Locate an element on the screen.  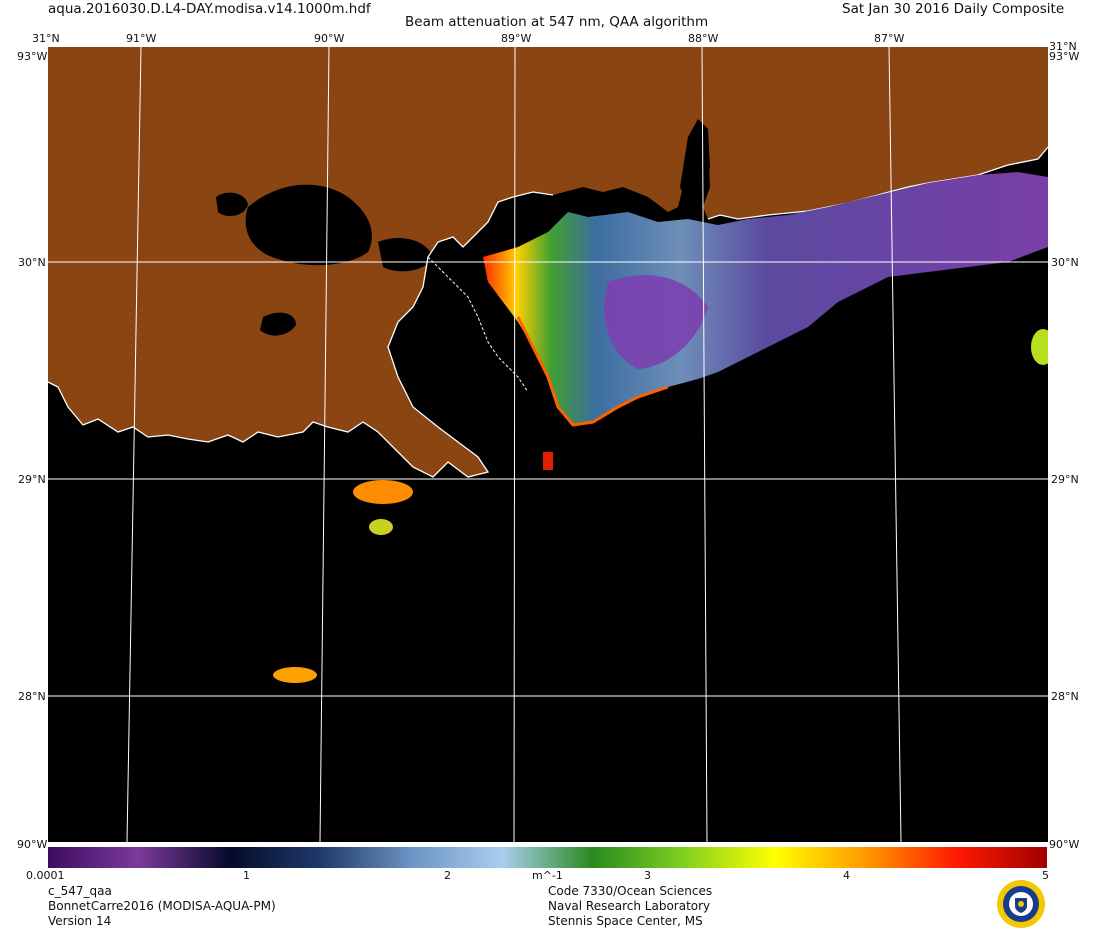
lat-label-29n-right: 29°N is located at coordinates (1065, 479).